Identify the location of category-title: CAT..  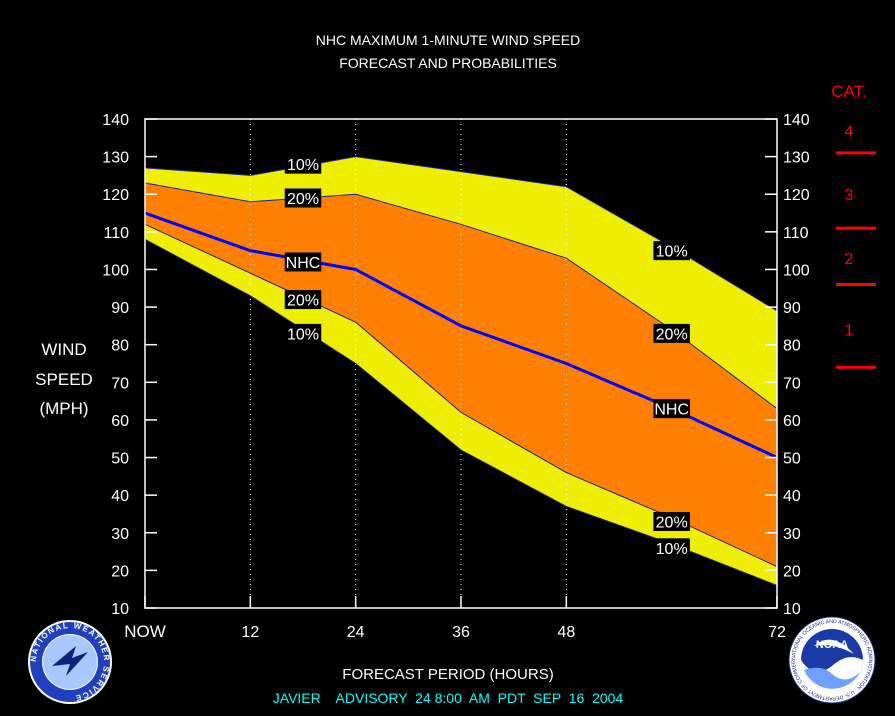
(849, 91).